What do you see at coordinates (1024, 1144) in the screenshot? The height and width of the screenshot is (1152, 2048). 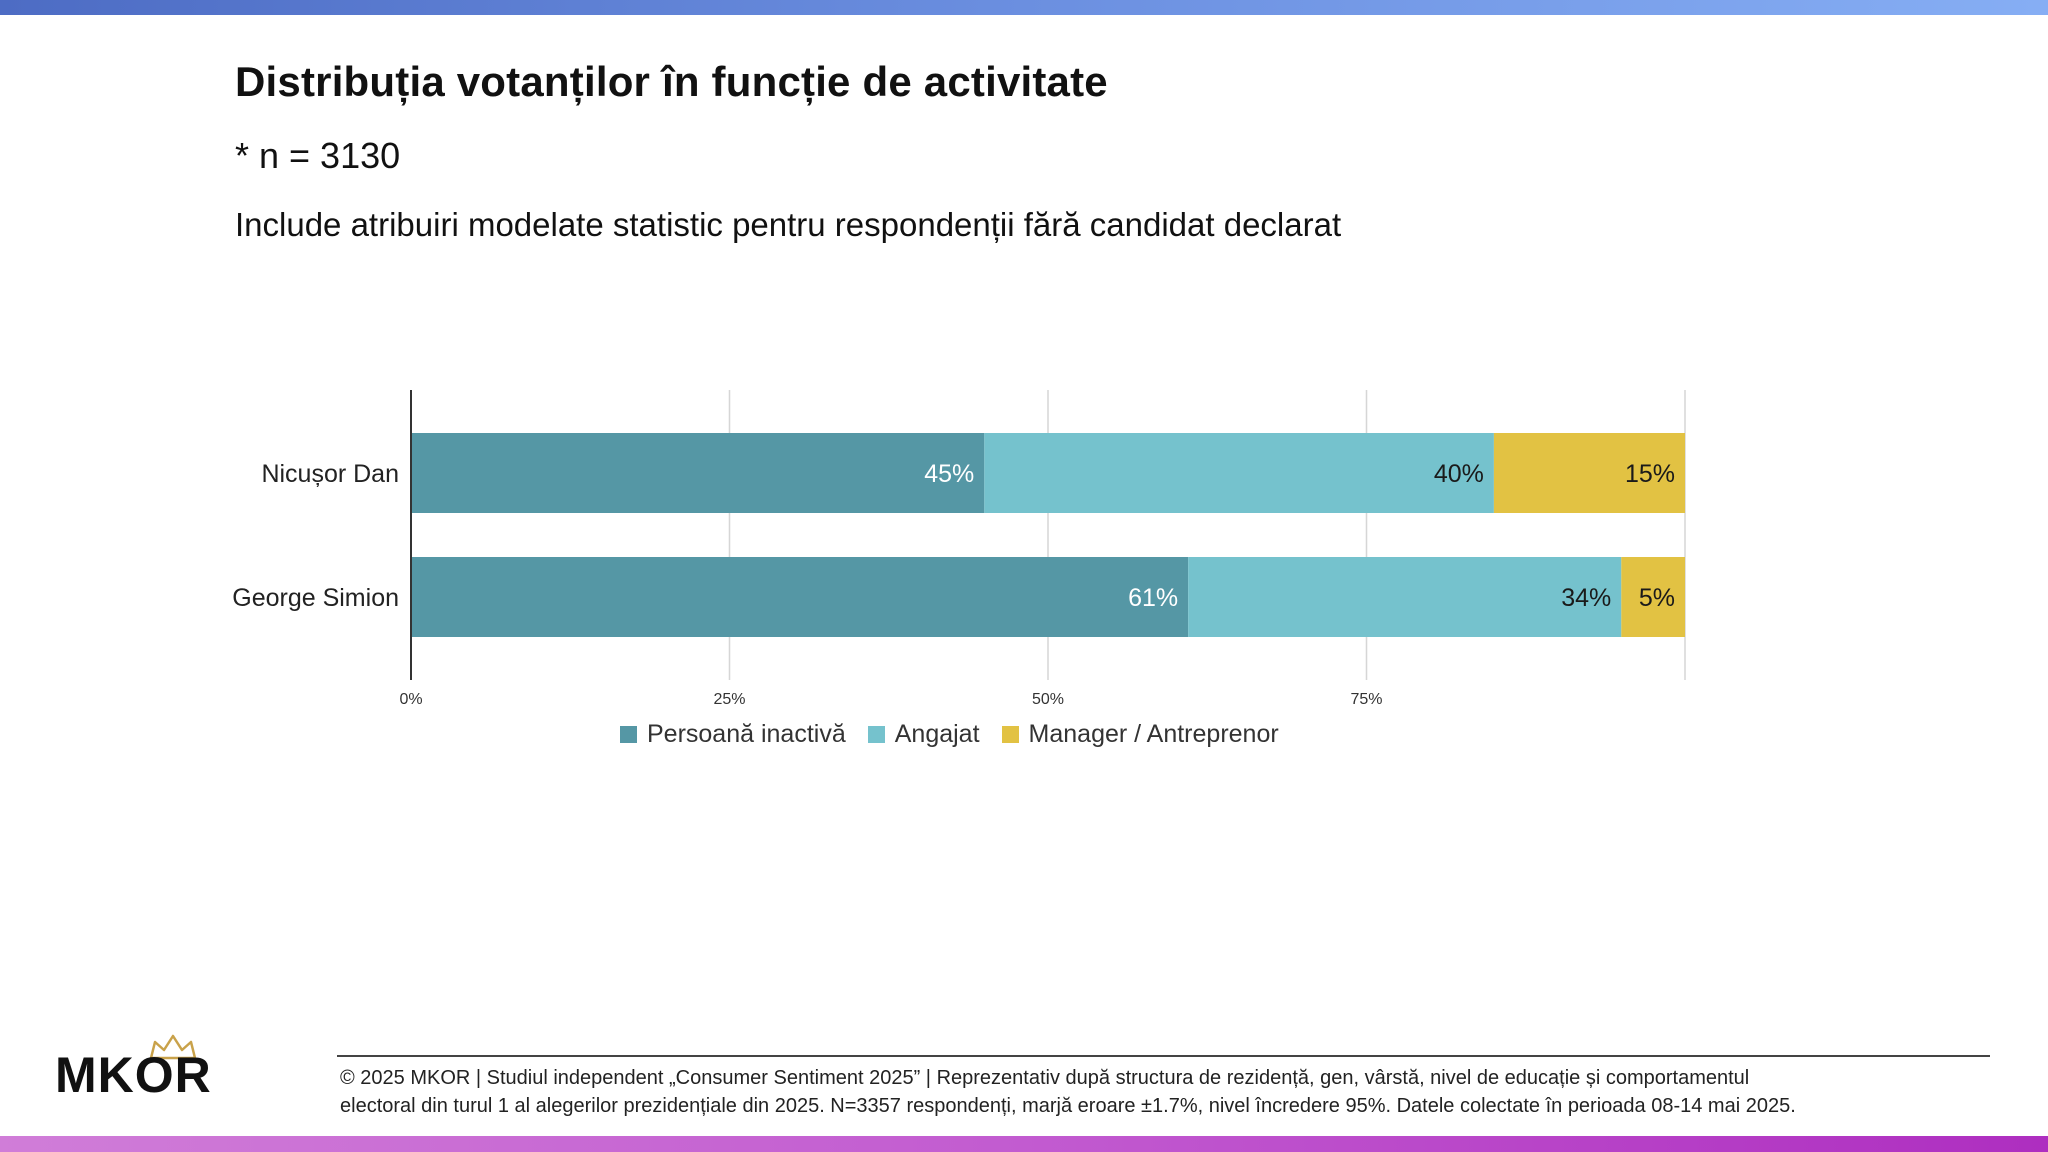 I see `bottom-accent-bar` at bounding box center [1024, 1144].